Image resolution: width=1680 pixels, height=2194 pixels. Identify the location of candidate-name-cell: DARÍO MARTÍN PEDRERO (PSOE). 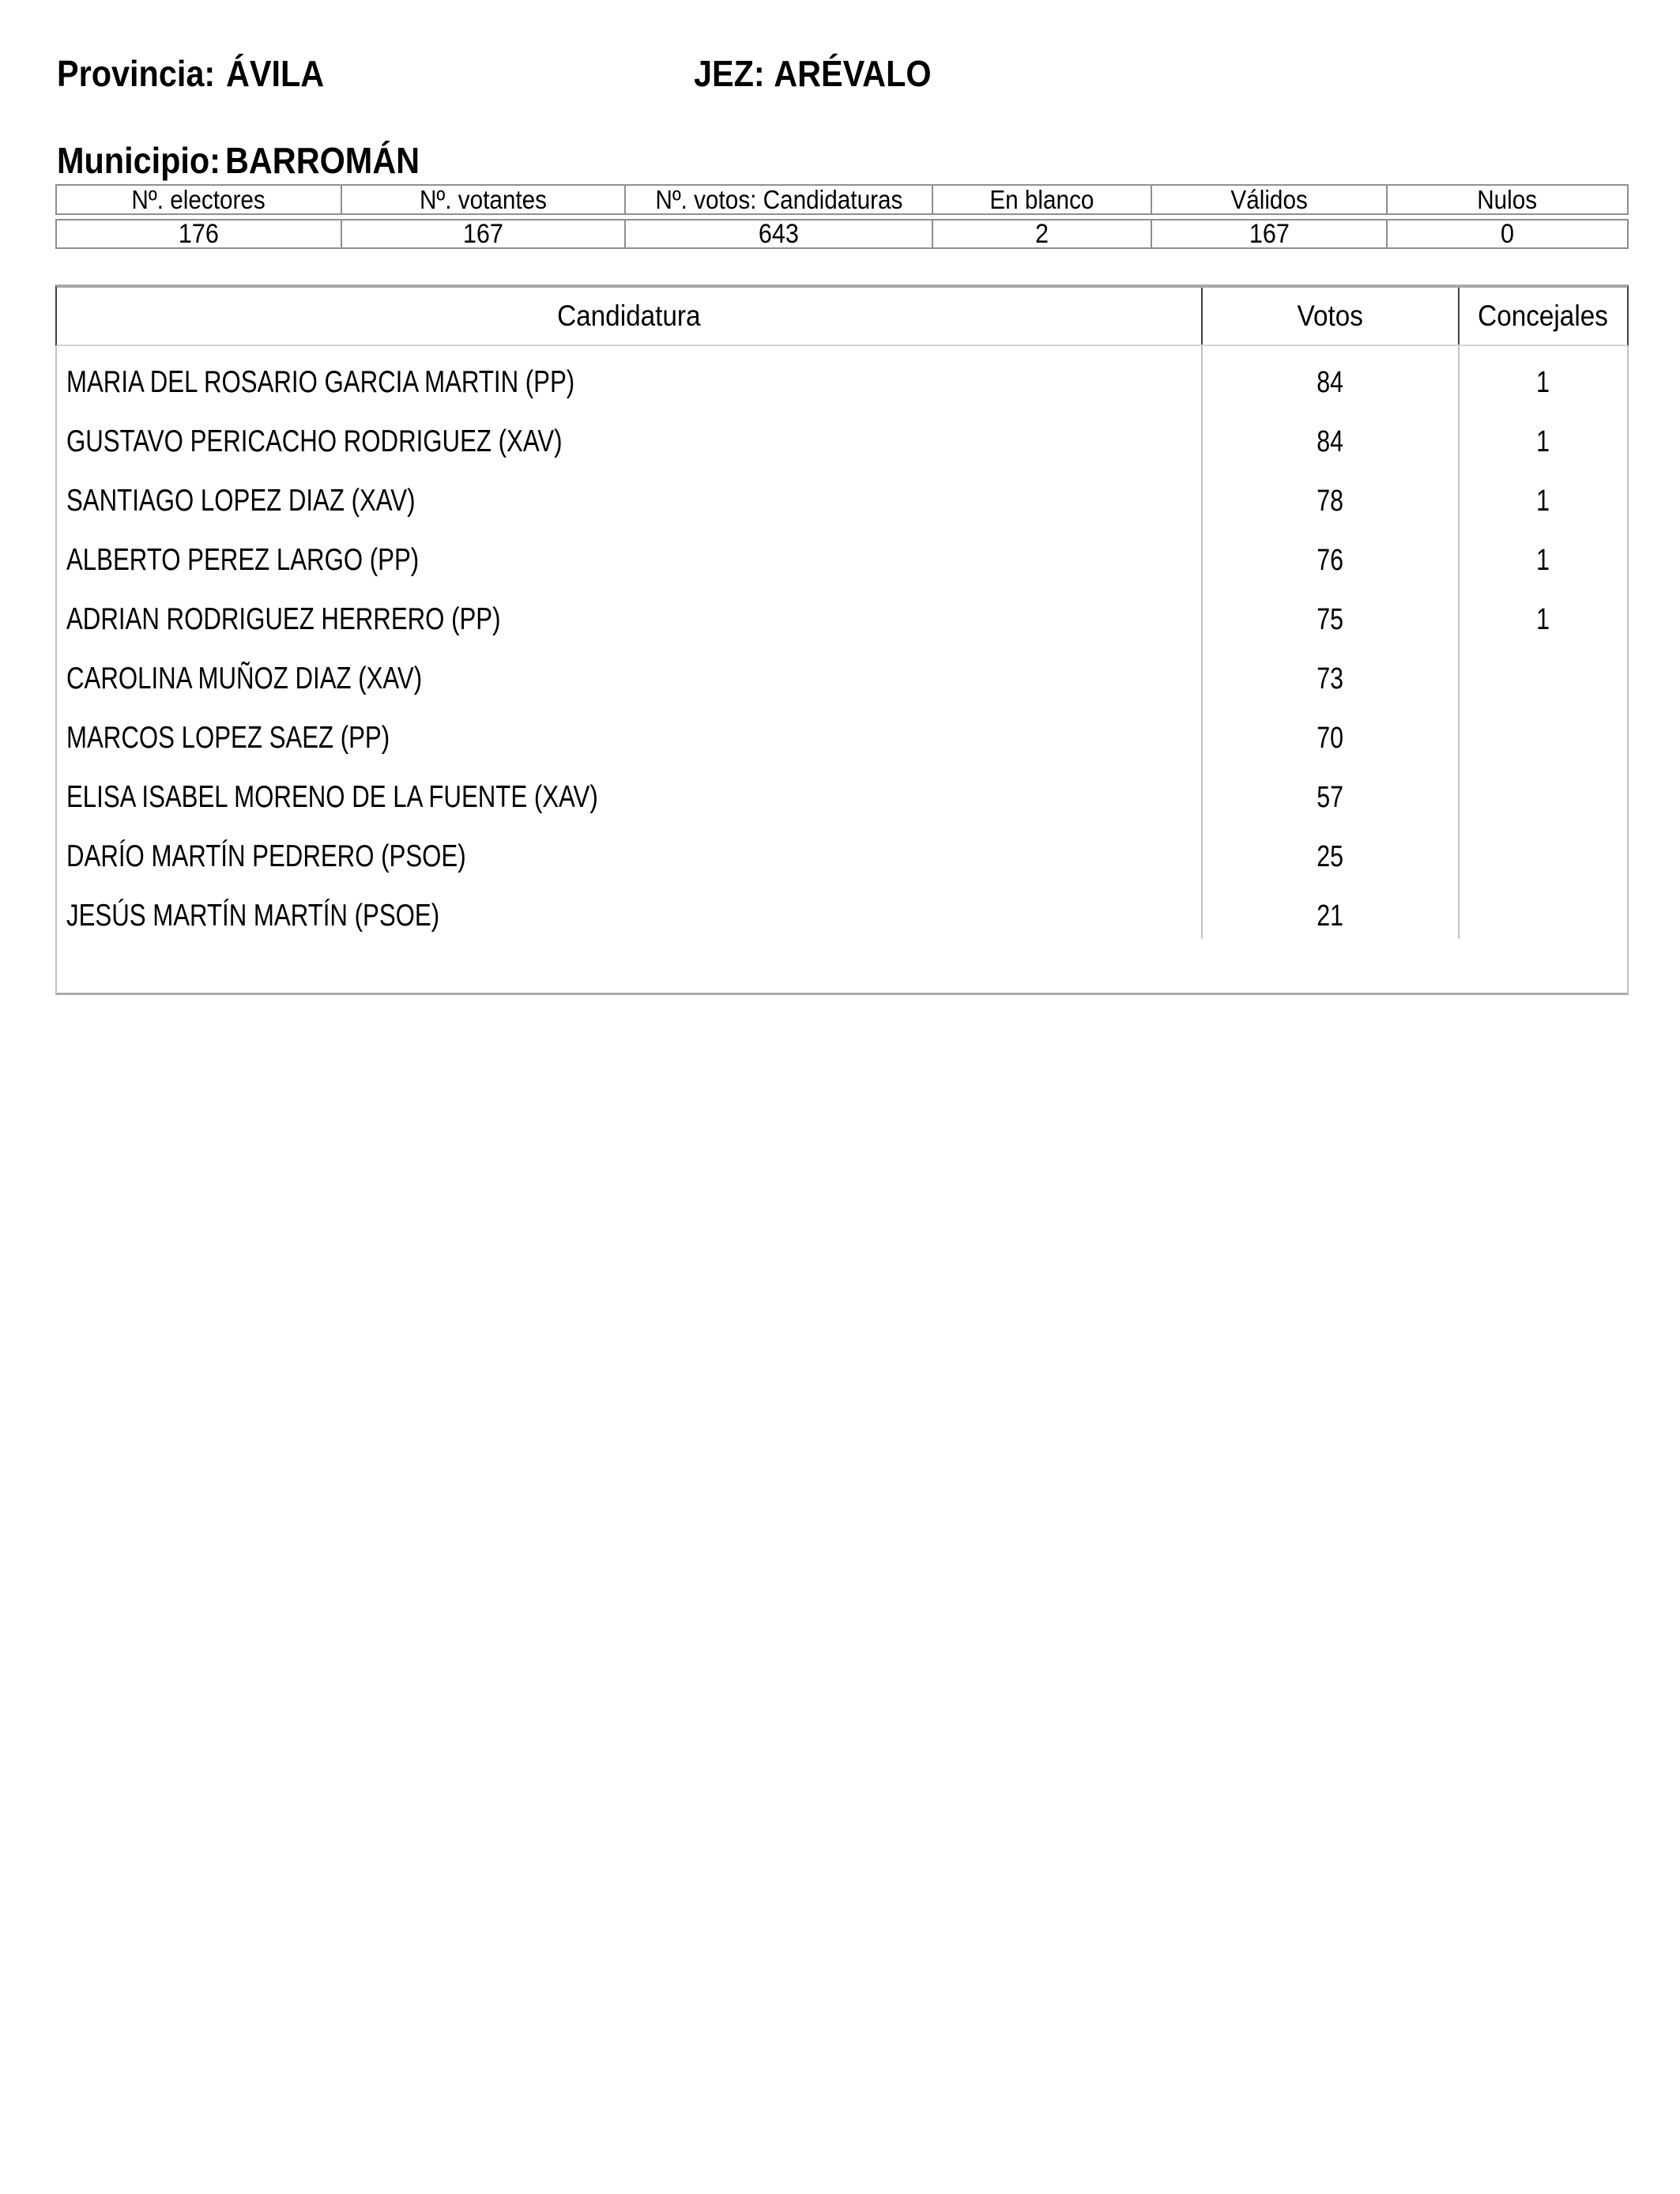
(266, 856).